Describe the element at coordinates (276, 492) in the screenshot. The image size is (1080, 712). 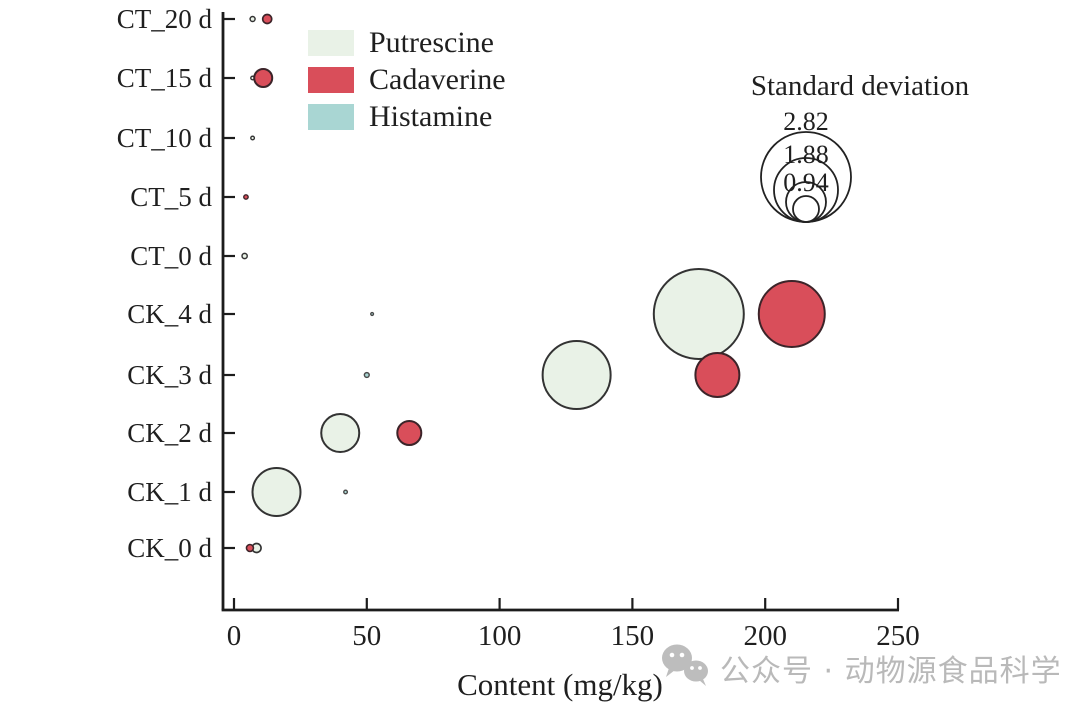
I see `bubble-putrescine-ck-1-d` at that location.